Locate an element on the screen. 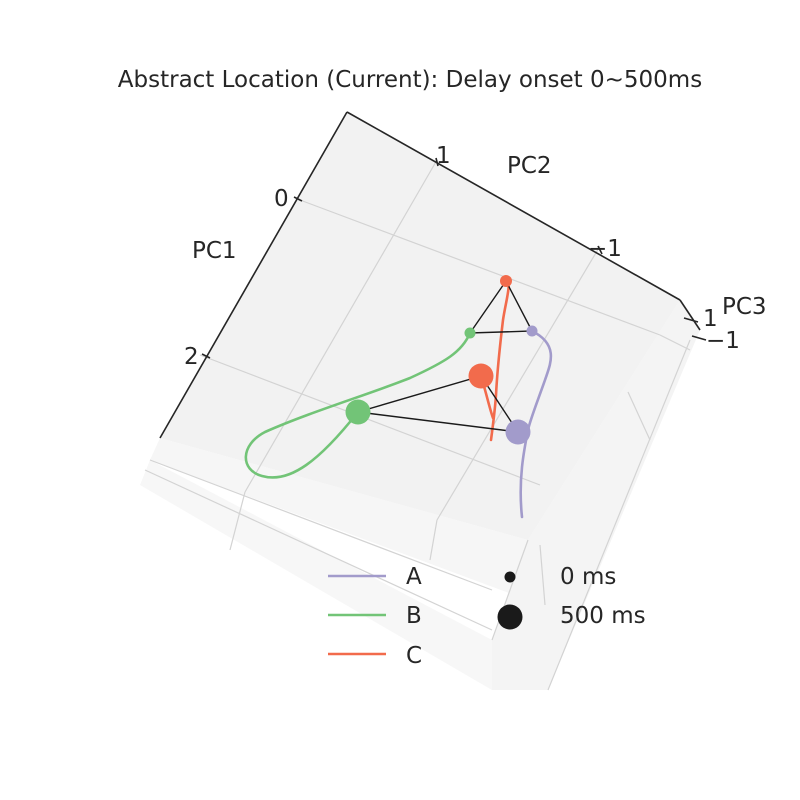 The image size is (800, 800). series-a-marker-0ms is located at coordinates (532, 331).